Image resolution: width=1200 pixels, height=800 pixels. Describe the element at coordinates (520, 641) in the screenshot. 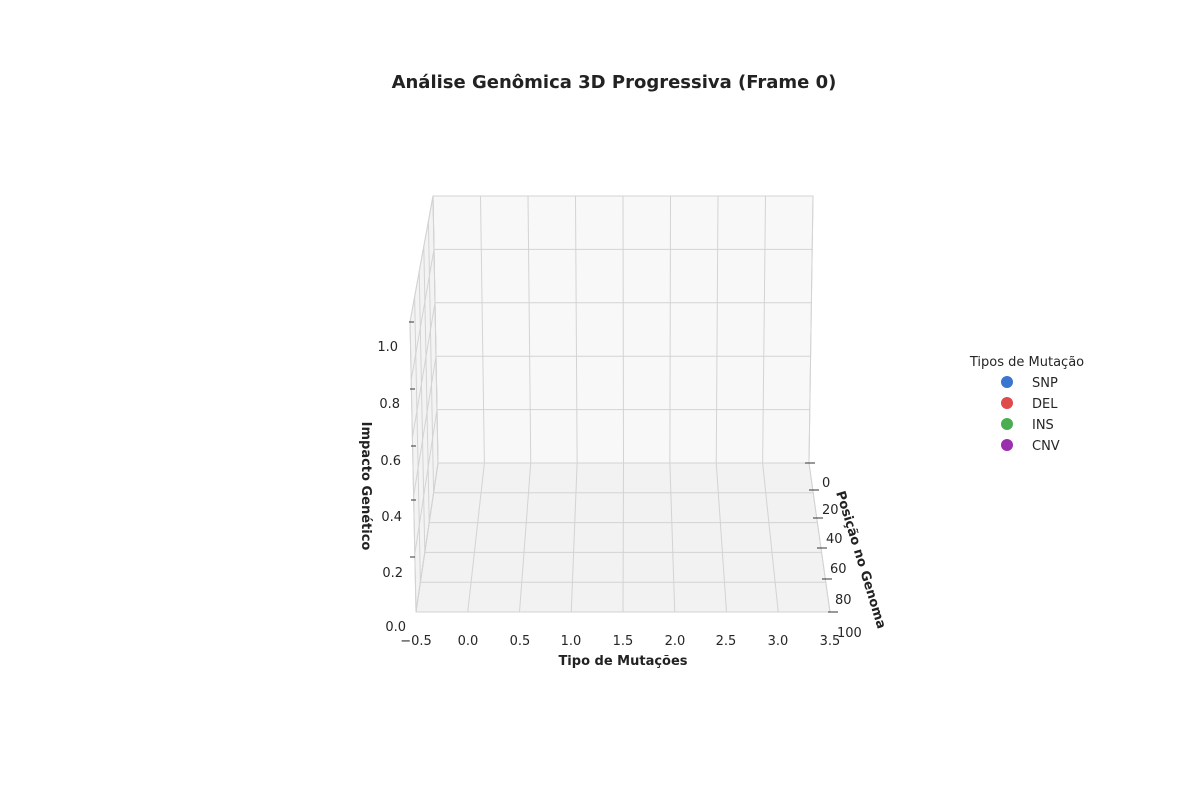

I see `x-tick-label: 0.5` at that location.